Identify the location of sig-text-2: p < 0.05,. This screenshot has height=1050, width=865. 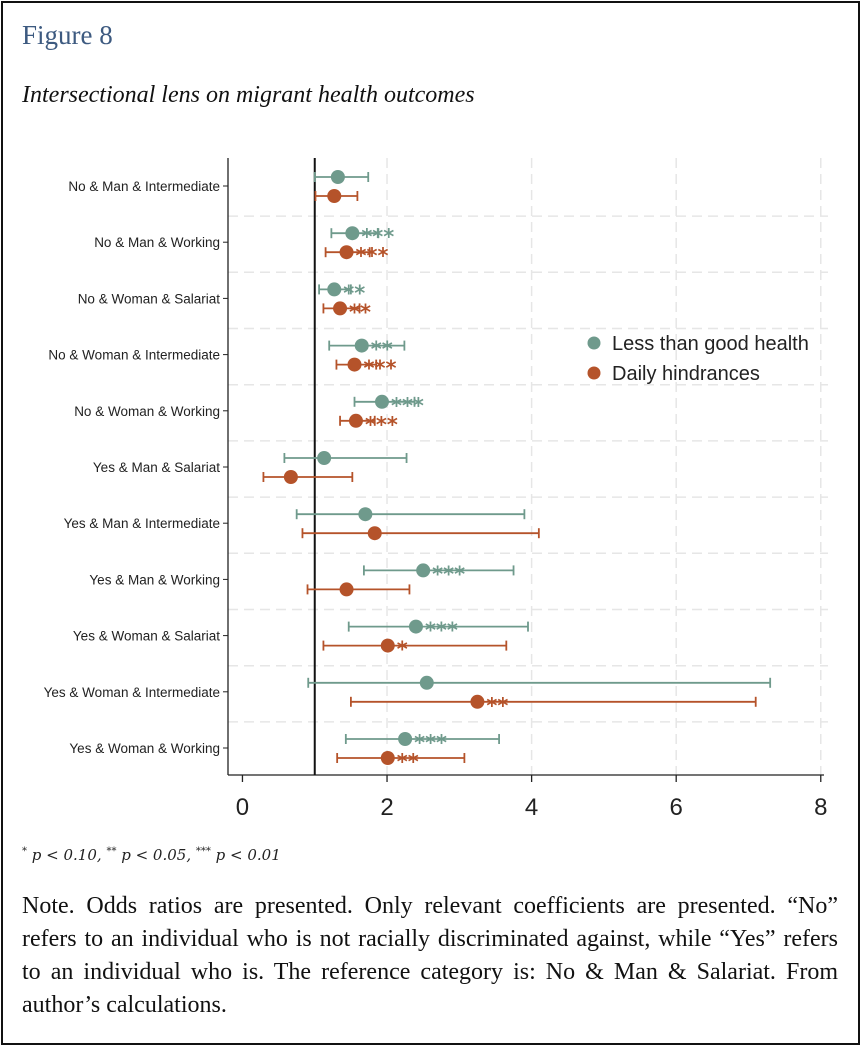
(156, 855).